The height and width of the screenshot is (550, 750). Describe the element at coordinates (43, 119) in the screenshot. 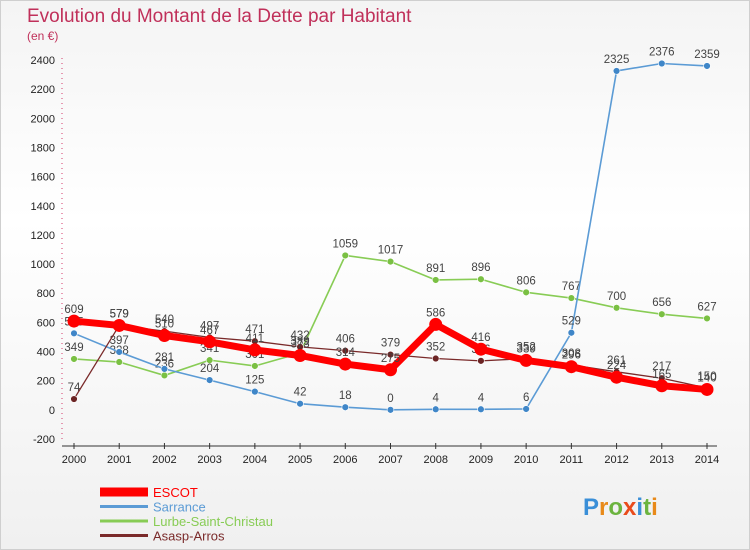

I see `y-tick-label: 2000` at that location.